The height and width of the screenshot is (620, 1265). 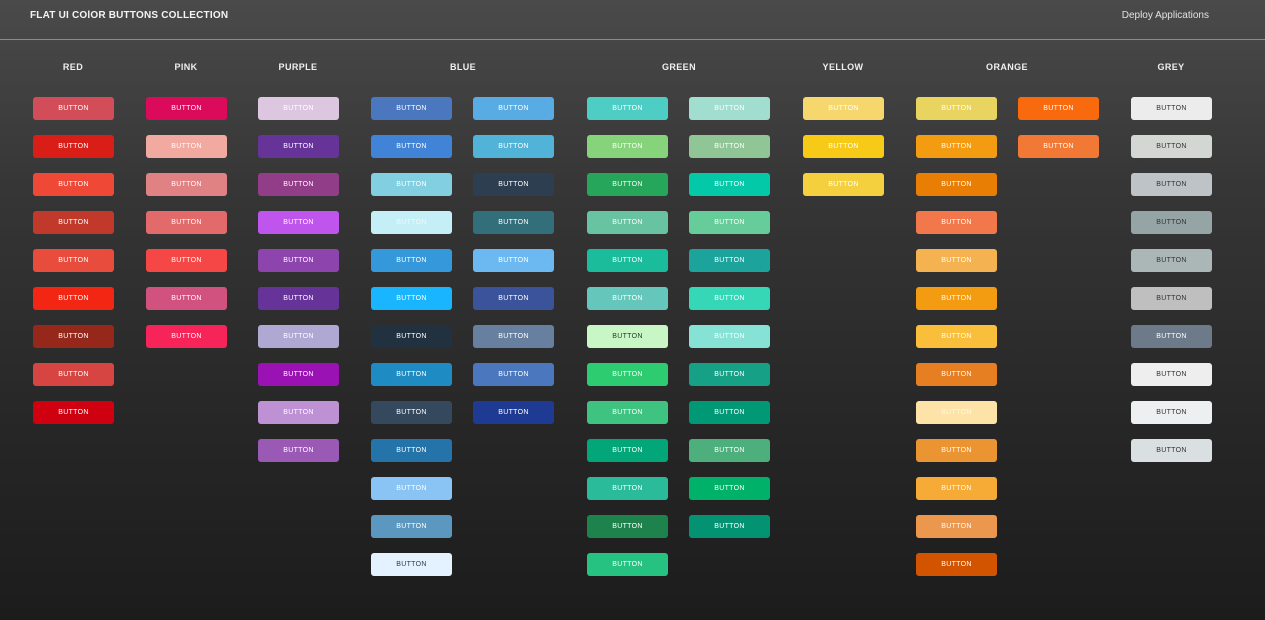 I want to click on button-grey-1-7: BUTTON, so click(x=1171, y=336).